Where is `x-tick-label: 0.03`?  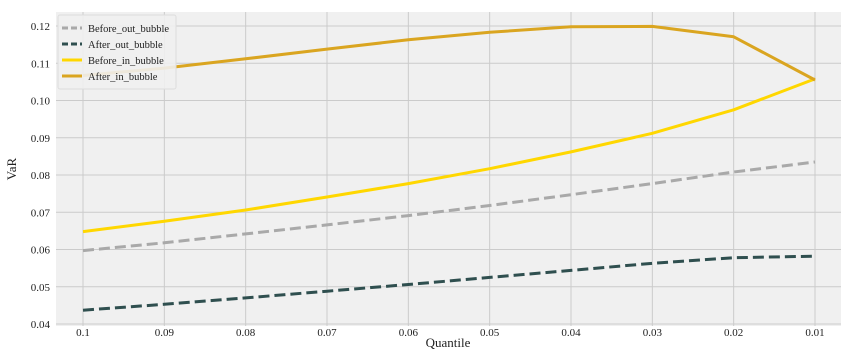 x-tick-label: 0.03 is located at coordinates (653, 333).